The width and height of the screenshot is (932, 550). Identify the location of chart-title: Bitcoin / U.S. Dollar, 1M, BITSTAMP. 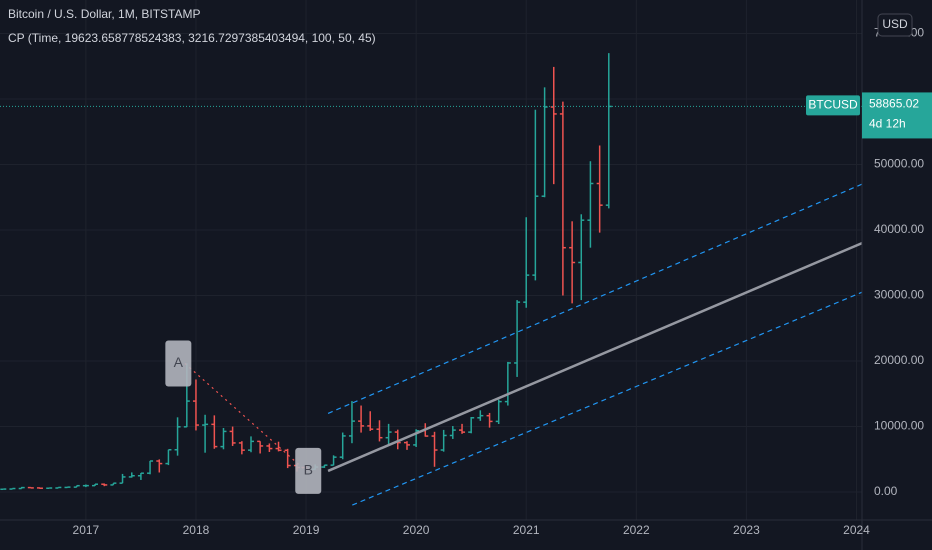
(104, 14).